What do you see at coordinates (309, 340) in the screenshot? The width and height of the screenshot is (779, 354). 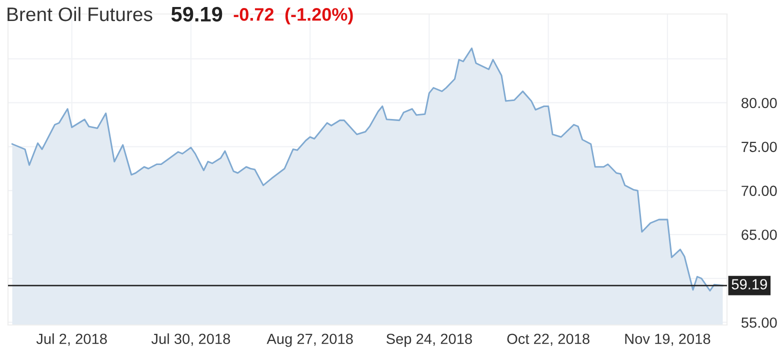 I see `x-tick-label: Aug 27, 2018` at bounding box center [309, 340].